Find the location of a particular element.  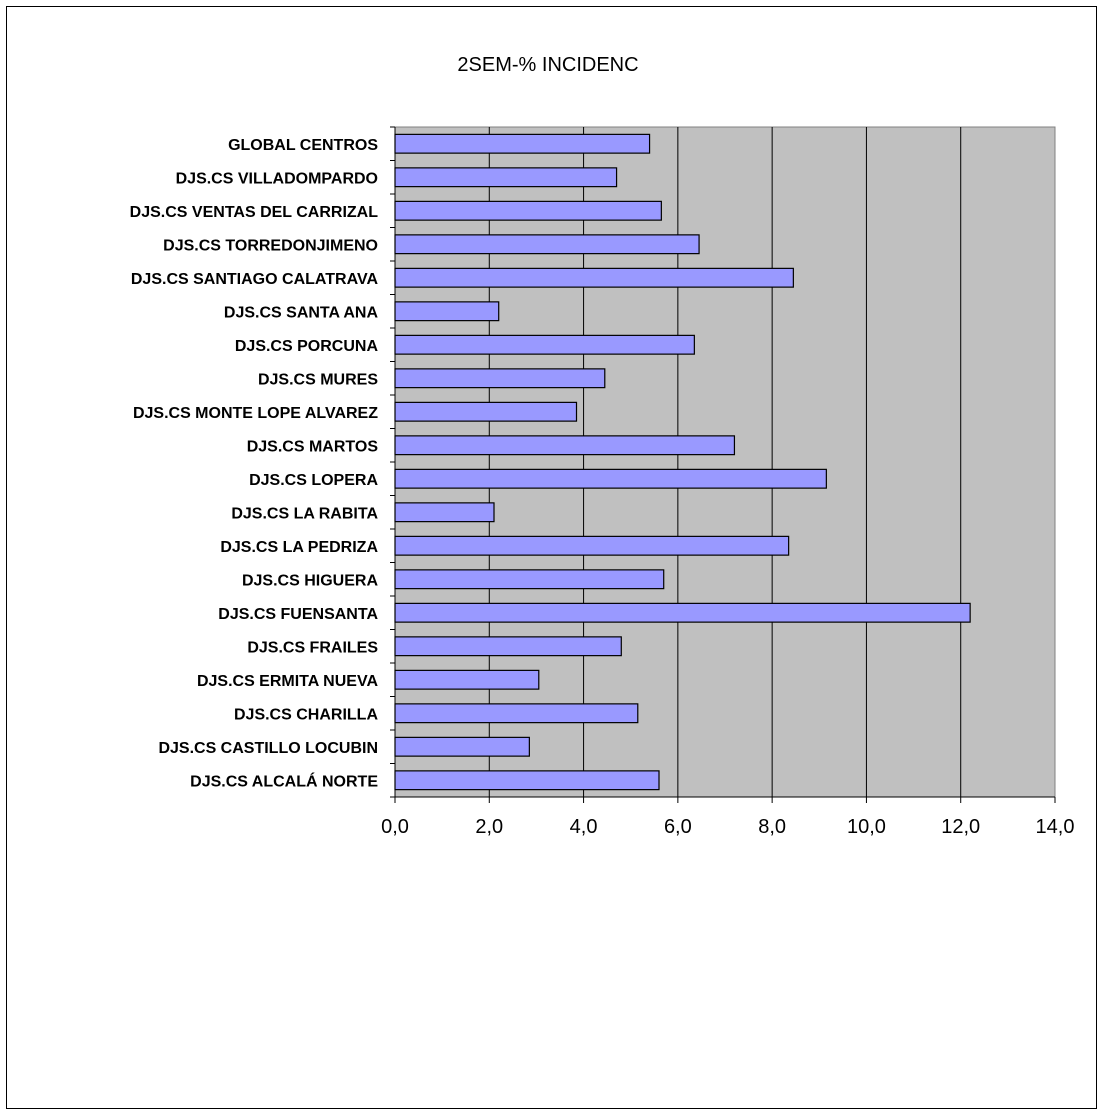

category-label: DJS.CS FRAILES is located at coordinates (312, 647).